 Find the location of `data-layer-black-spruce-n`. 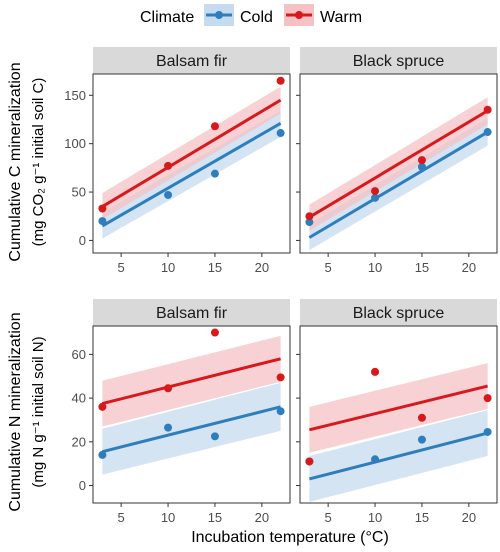

data-layer-black-spruce-n is located at coordinates (398, 432).